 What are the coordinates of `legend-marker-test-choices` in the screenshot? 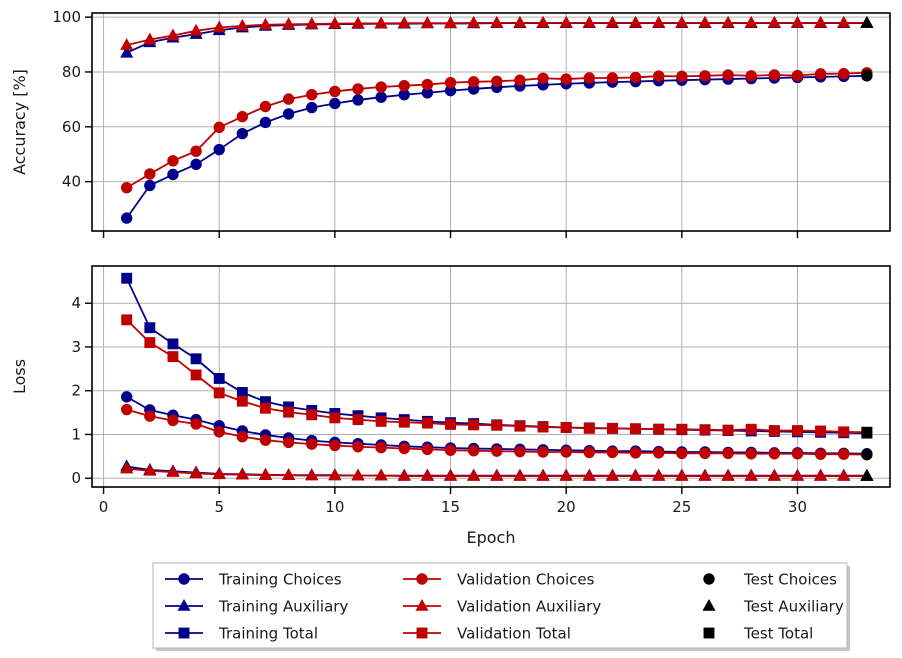 It's located at (709, 579).